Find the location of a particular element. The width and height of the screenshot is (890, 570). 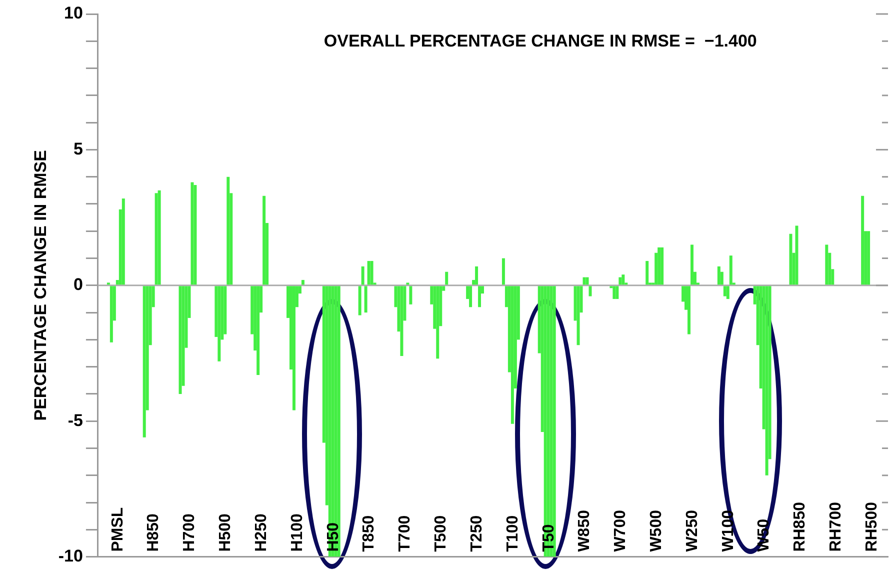

y-tick-label: 5 is located at coordinates (78, 148).